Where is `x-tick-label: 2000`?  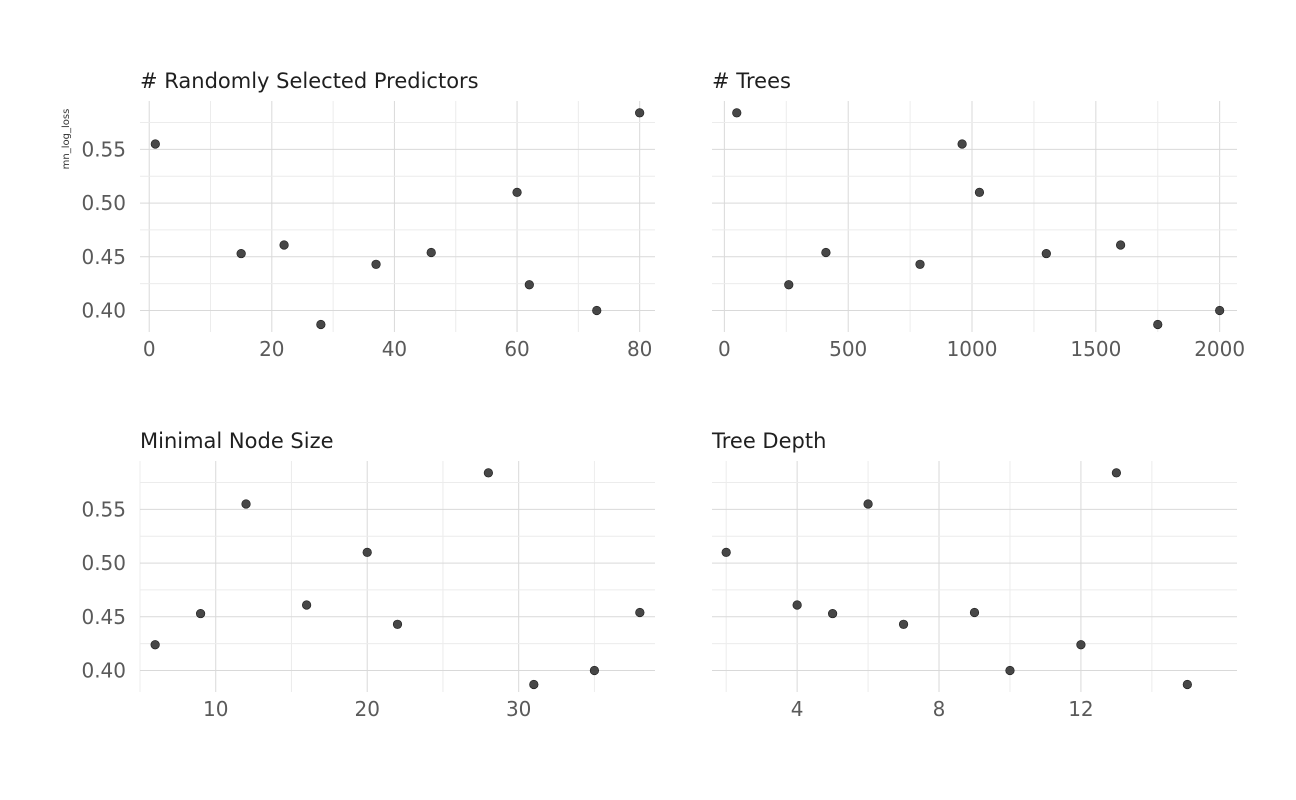 x-tick-label: 2000 is located at coordinates (1219, 349).